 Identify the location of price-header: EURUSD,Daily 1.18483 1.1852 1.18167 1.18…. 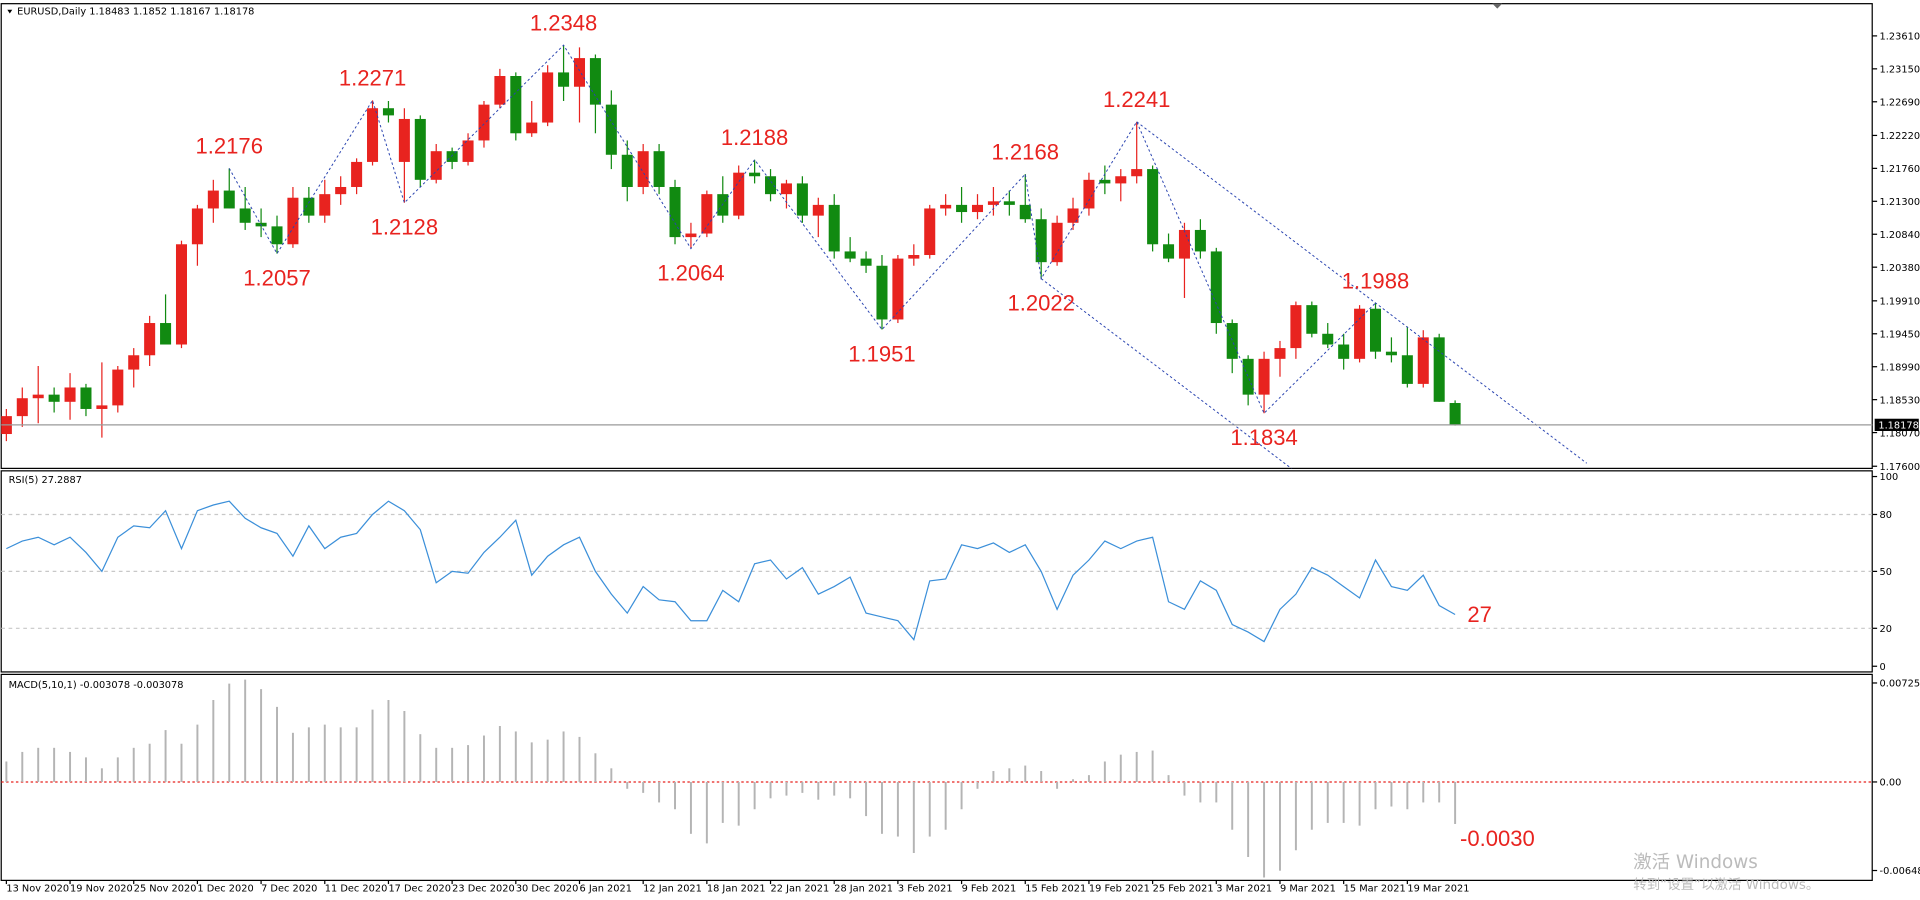
(135, 12).